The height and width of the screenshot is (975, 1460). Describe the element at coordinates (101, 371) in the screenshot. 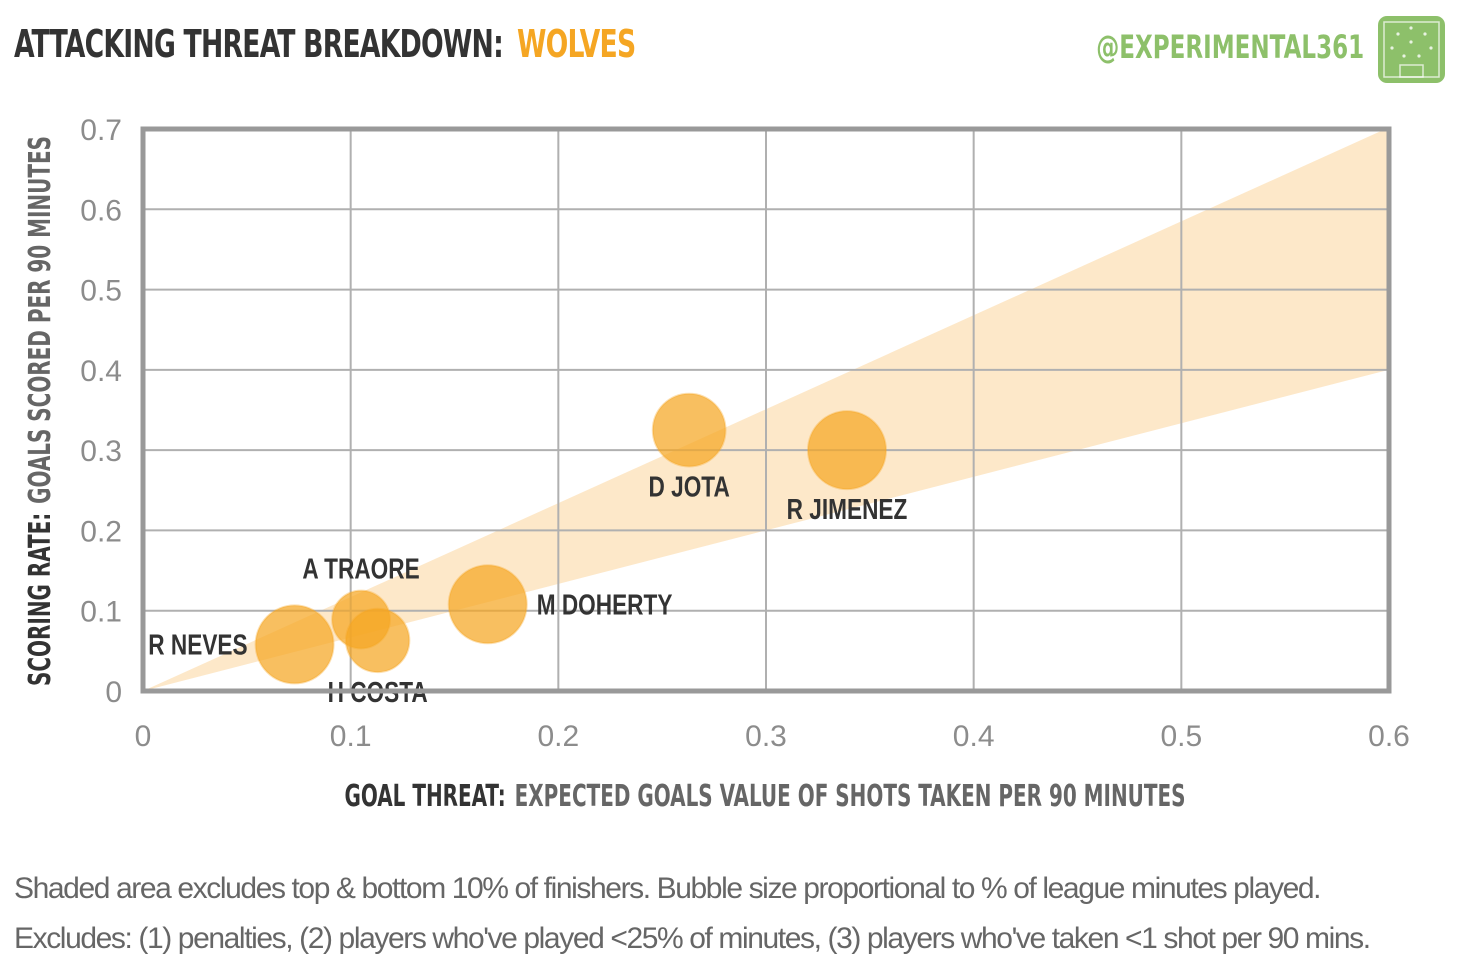

I see `y-tick-label: 0.4` at that location.